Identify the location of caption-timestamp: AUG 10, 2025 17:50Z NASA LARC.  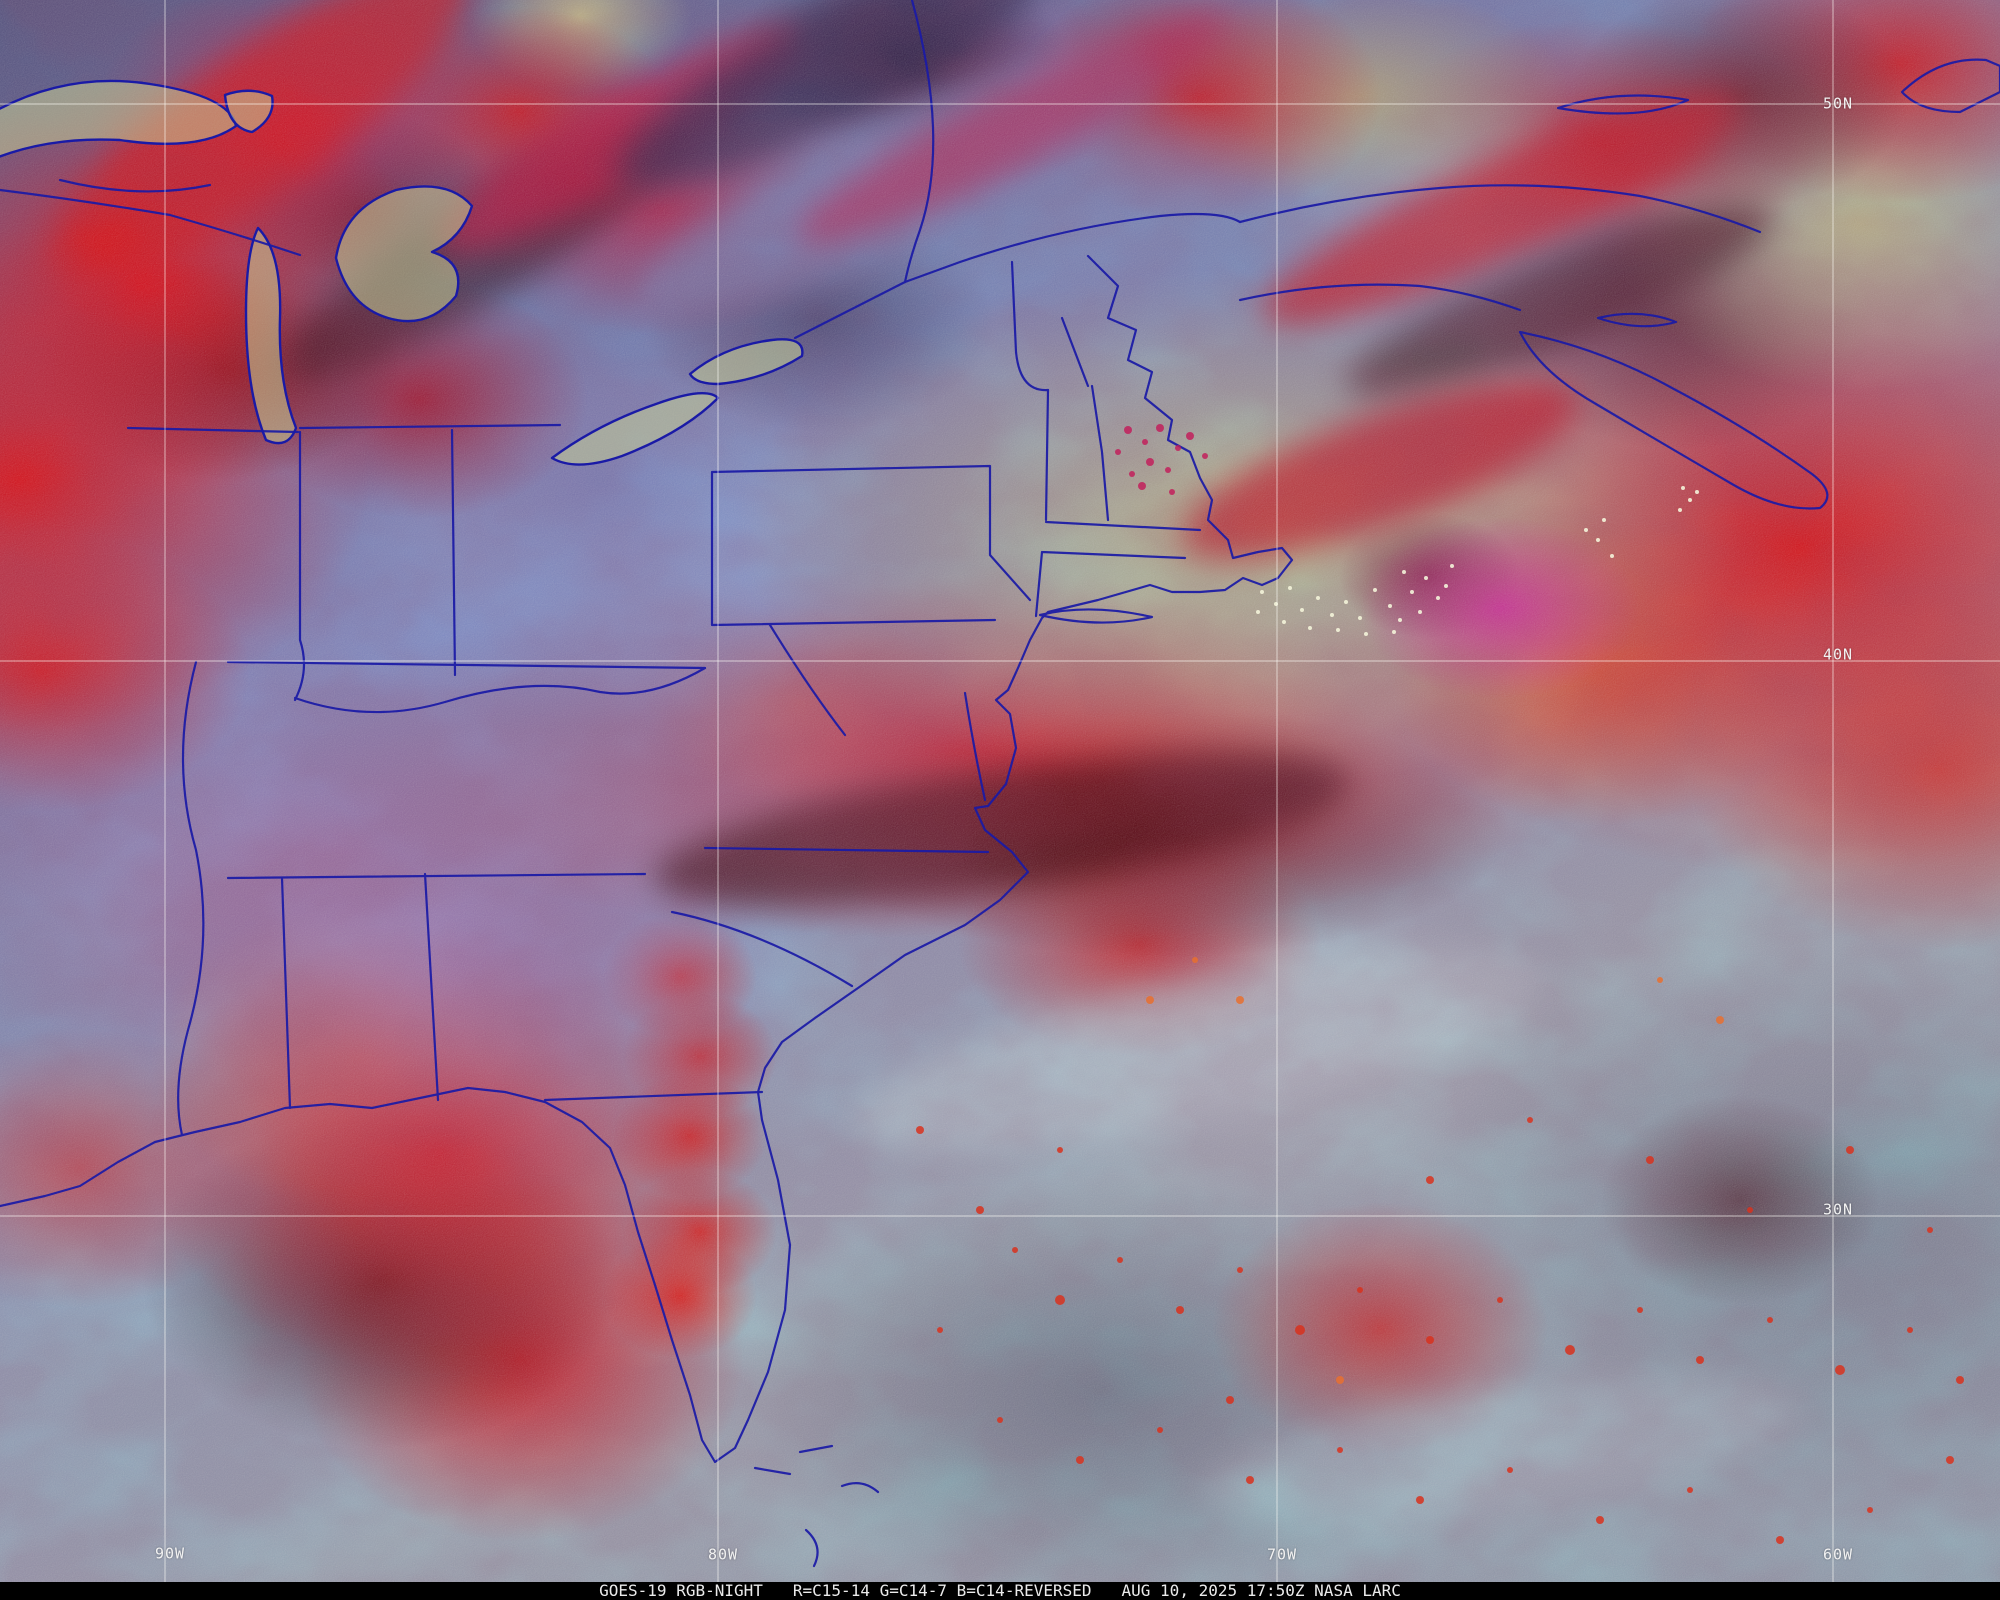
(1261, 1590).